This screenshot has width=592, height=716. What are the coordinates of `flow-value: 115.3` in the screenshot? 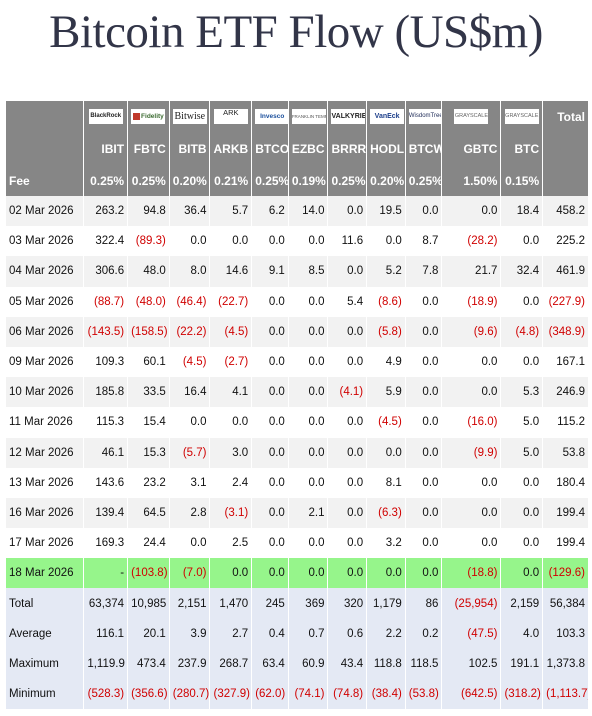 It's located at (106, 422).